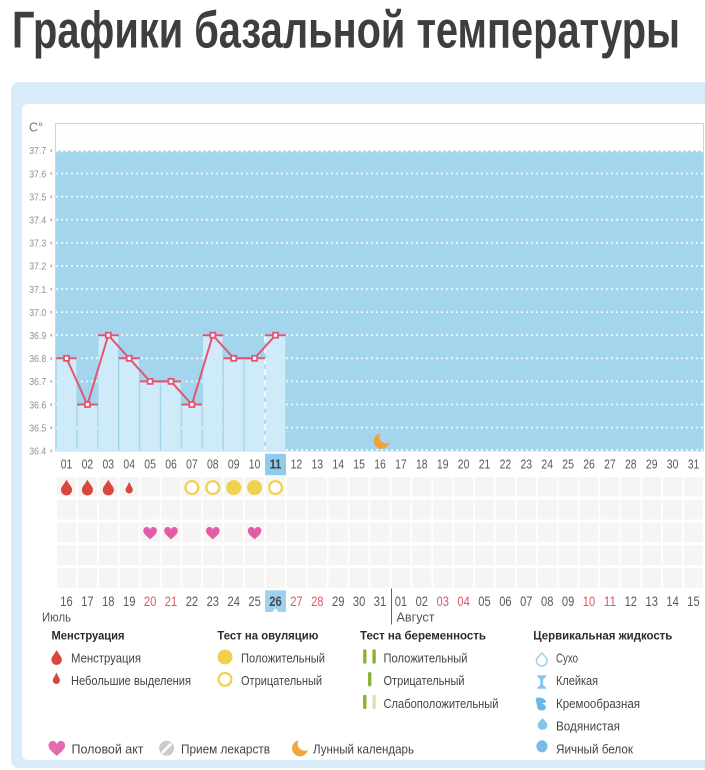 This screenshot has height=770, width=705. What do you see at coordinates (577, 680) in the screenshot?
I see `svg-text: Клейкая` at bounding box center [577, 680].